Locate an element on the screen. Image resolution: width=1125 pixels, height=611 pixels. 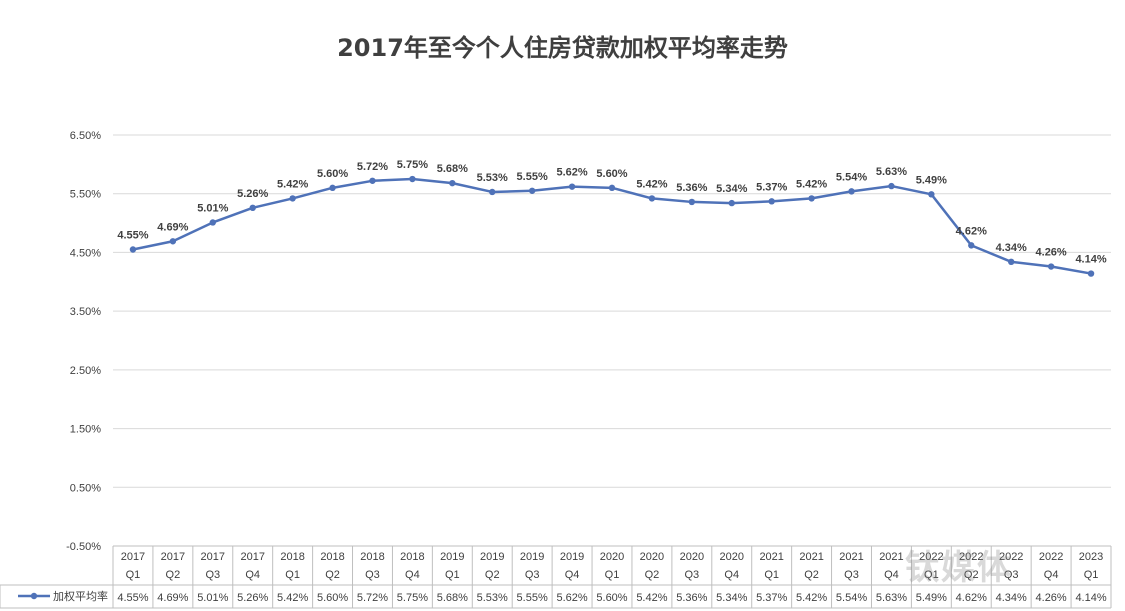
data-label: 5.34% is located at coordinates (731, 189).